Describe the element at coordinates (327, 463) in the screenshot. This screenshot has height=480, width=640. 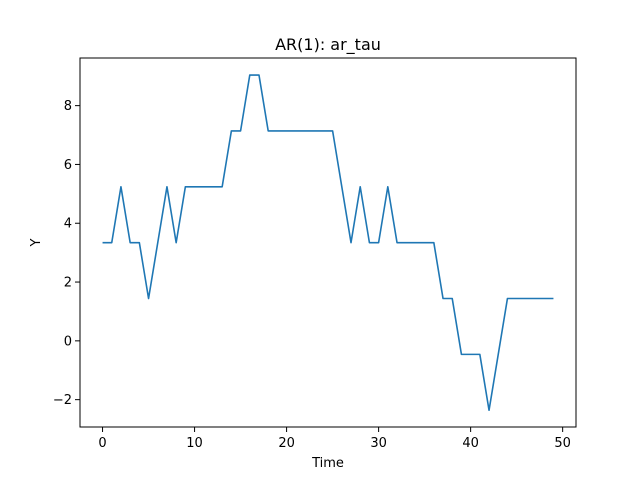
I see `x-axis-label: Time` at that location.